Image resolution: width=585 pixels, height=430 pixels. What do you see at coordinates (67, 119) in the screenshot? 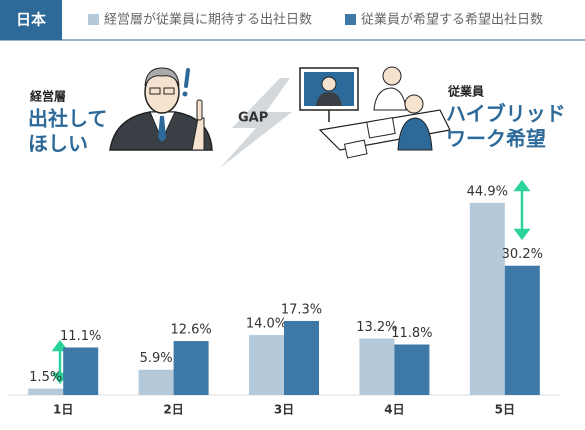
I see `left-line: 出社して` at bounding box center [67, 119].